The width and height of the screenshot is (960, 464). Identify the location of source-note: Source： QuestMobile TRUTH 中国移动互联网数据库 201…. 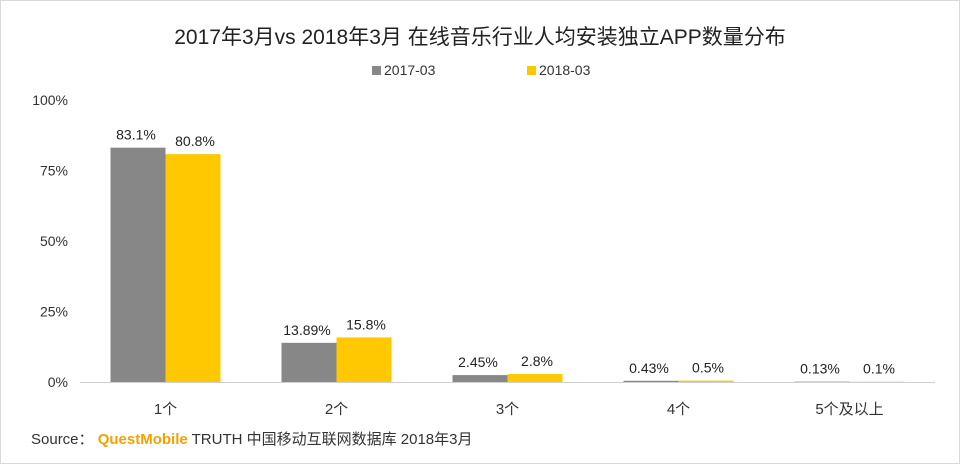
(252, 438).